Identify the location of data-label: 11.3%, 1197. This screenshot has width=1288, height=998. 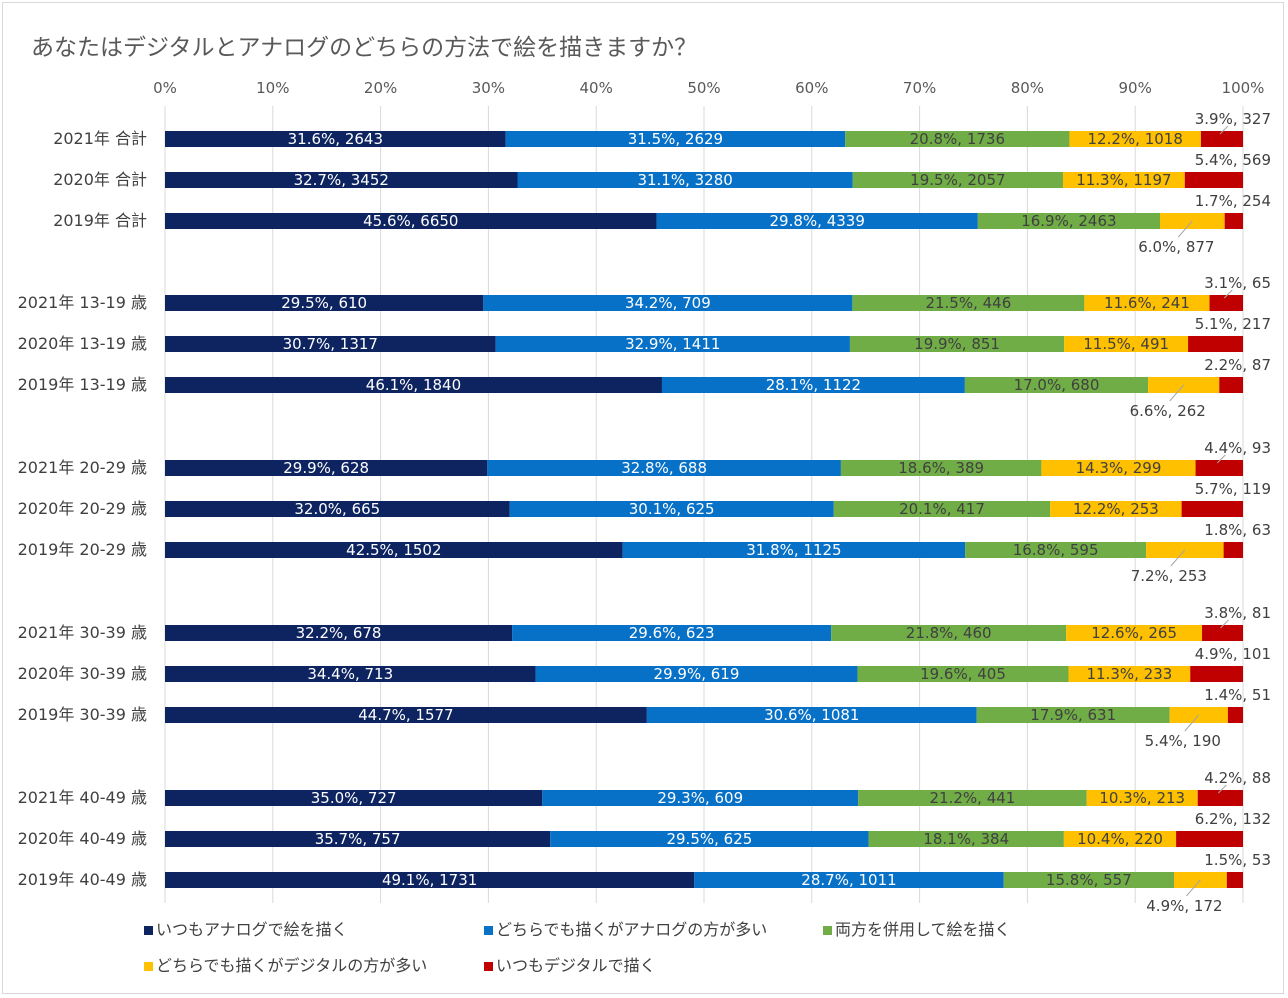
(1123, 180).